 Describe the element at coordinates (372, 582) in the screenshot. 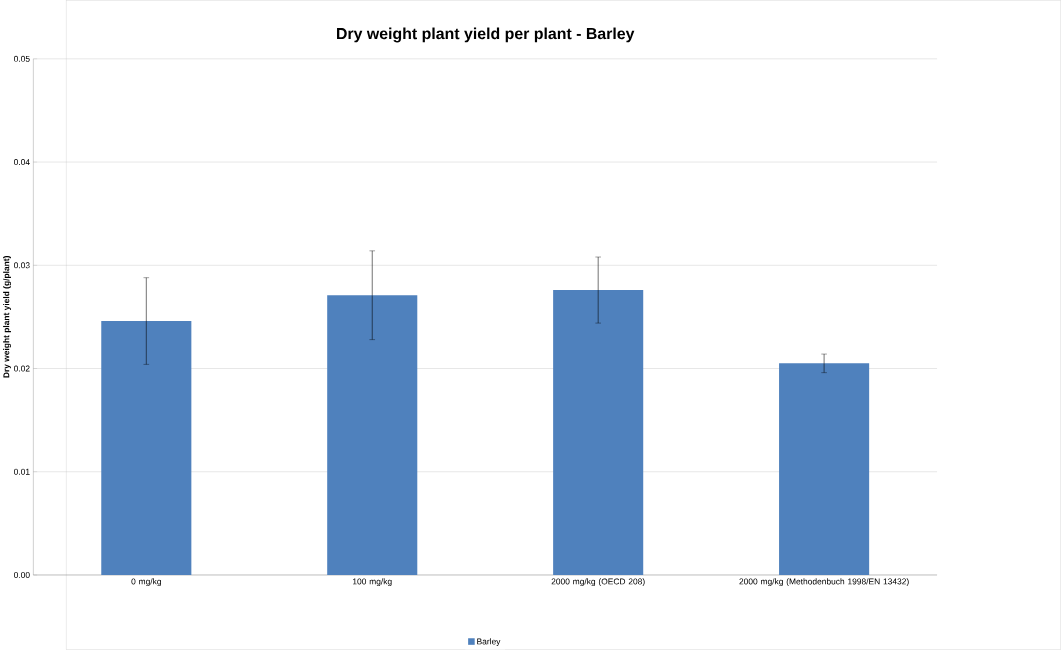

I see `x-tick-label: 100 mg/kg` at that location.